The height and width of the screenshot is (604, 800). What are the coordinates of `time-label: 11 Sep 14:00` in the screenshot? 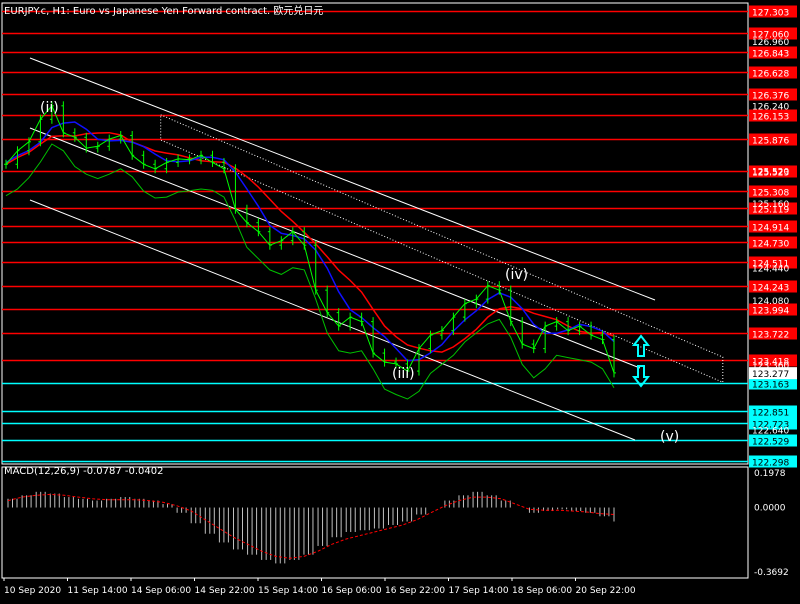 It's located at (98, 591).